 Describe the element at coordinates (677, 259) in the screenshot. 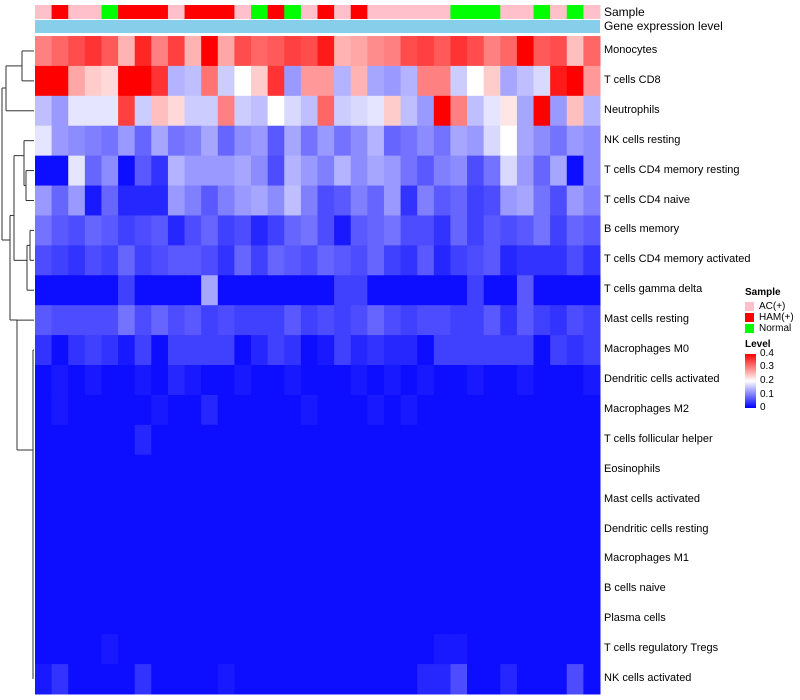

I see `row-label: T cells CD4 memory activated` at that location.